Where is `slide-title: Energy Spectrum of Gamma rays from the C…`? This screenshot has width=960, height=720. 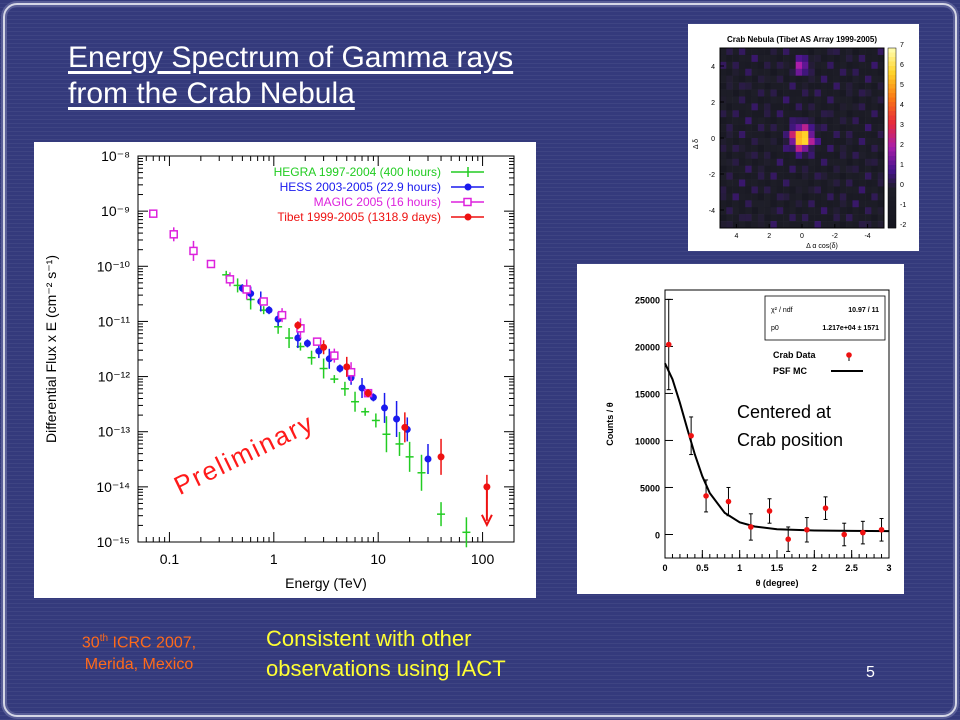 slide-title: Energy Spectrum of Gamma rays from the C… is located at coordinates (290, 76).